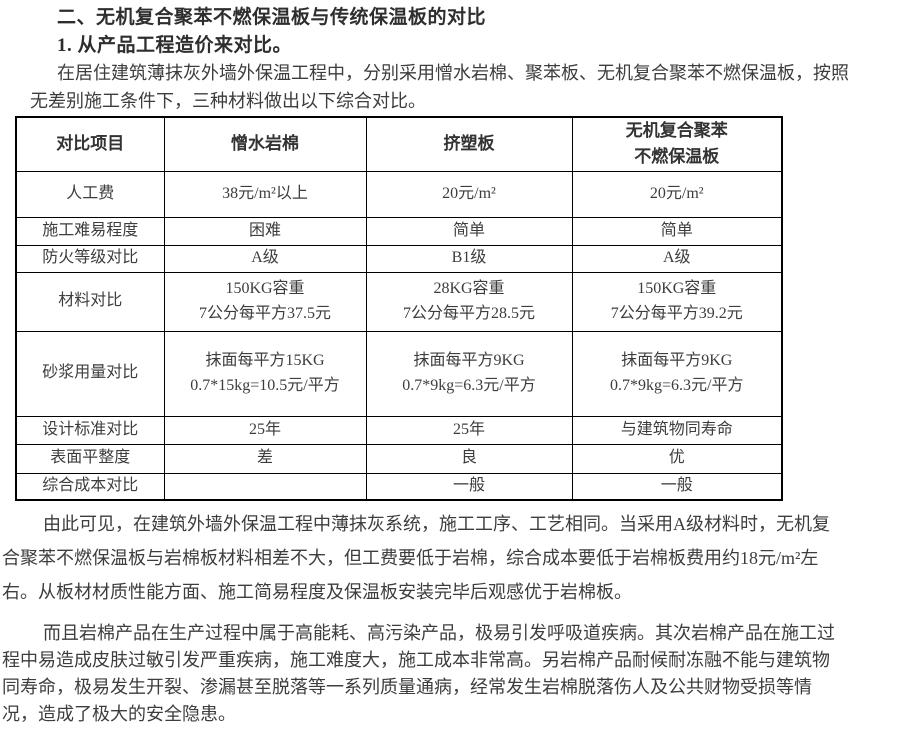 This screenshot has width=912, height=734. What do you see at coordinates (265, 458) in the screenshot?
I see `table-cell: 差` at bounding box center [265, 458].